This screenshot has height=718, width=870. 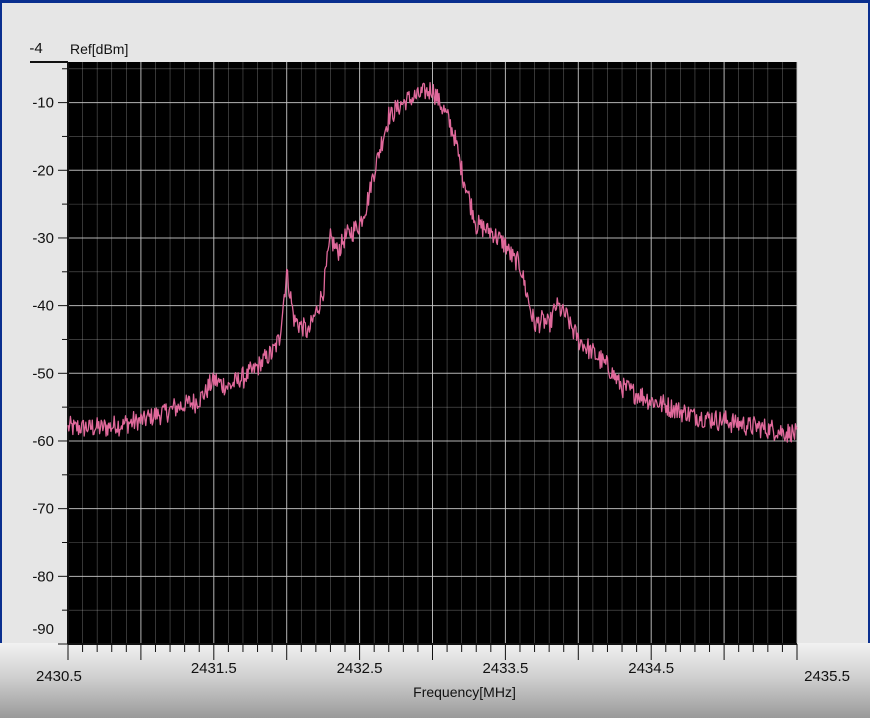 I want to click on y-tick-label: -80, so click(x=43, y=576).